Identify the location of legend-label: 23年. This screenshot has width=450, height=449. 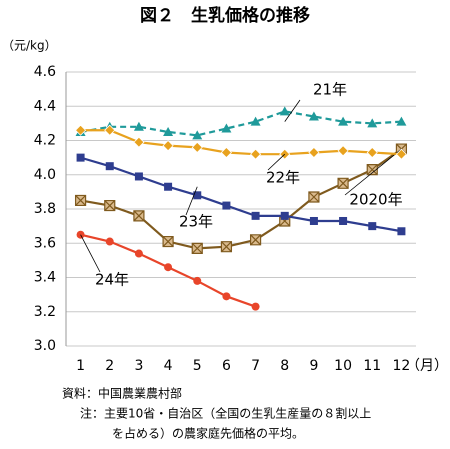
(196, 222).